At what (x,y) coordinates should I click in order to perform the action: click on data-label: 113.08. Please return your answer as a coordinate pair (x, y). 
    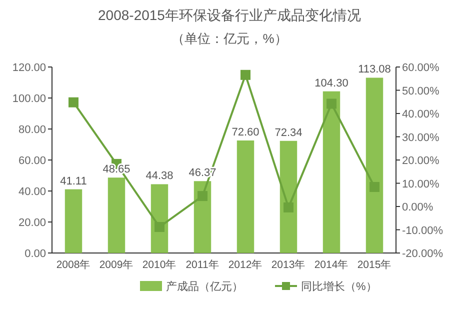
    Looking at the image, I should click on (374, 70).